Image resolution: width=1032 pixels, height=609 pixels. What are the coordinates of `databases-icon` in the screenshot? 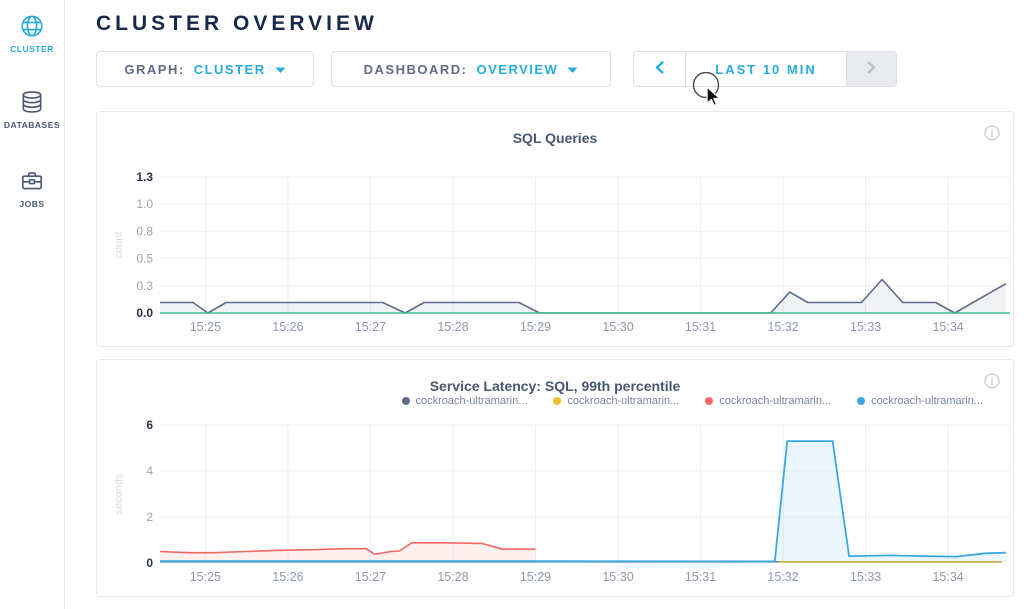 It's located at (32, 102).